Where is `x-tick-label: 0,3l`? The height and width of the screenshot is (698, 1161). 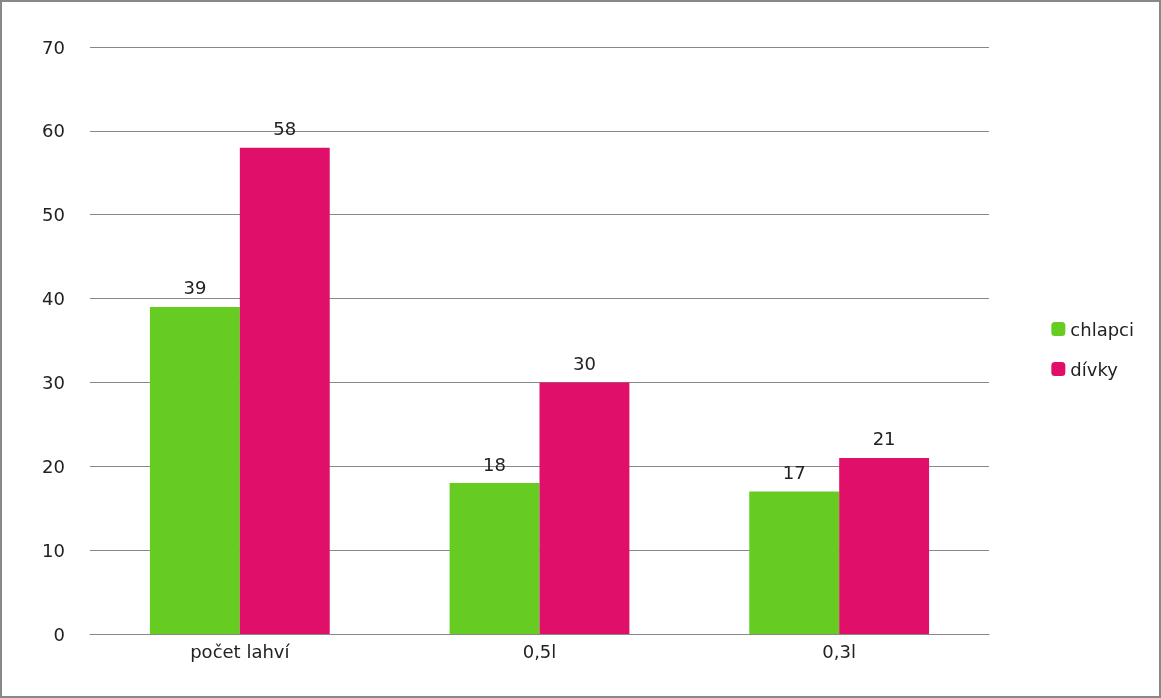 x-tick-label: 0,3l is located at coordinates (839, 651).